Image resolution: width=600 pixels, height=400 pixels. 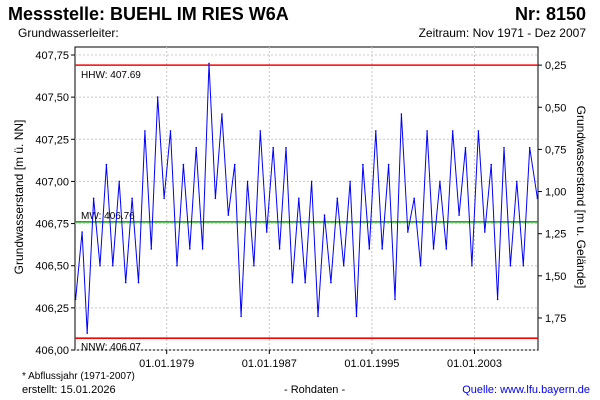 I want to click on x-tick-label: 01.01.1987, so click(x=269, y=364).